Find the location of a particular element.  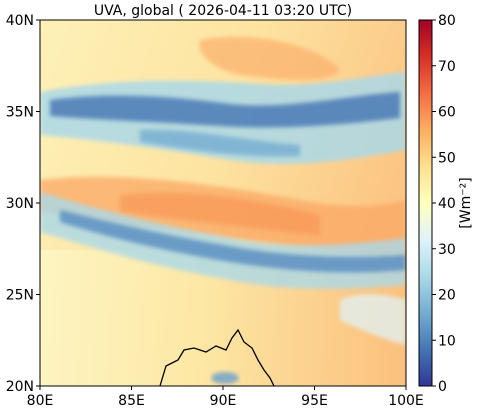

colorbar-label: [Wm⁻²] is located at coordinates (466, 202).